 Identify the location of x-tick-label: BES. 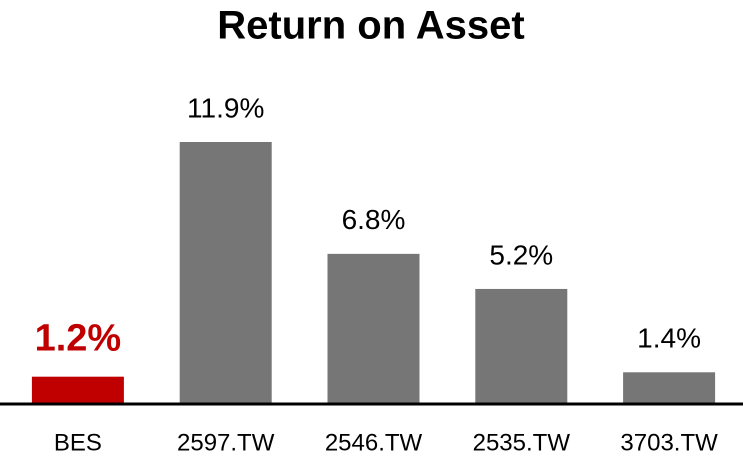
(78, 442).